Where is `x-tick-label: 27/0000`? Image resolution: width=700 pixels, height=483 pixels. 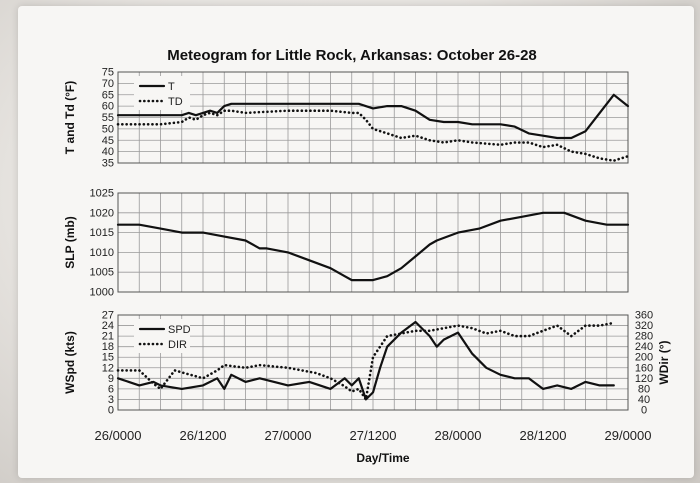 x-tick-label: 27/0000 is located at coordinates (288, 435).